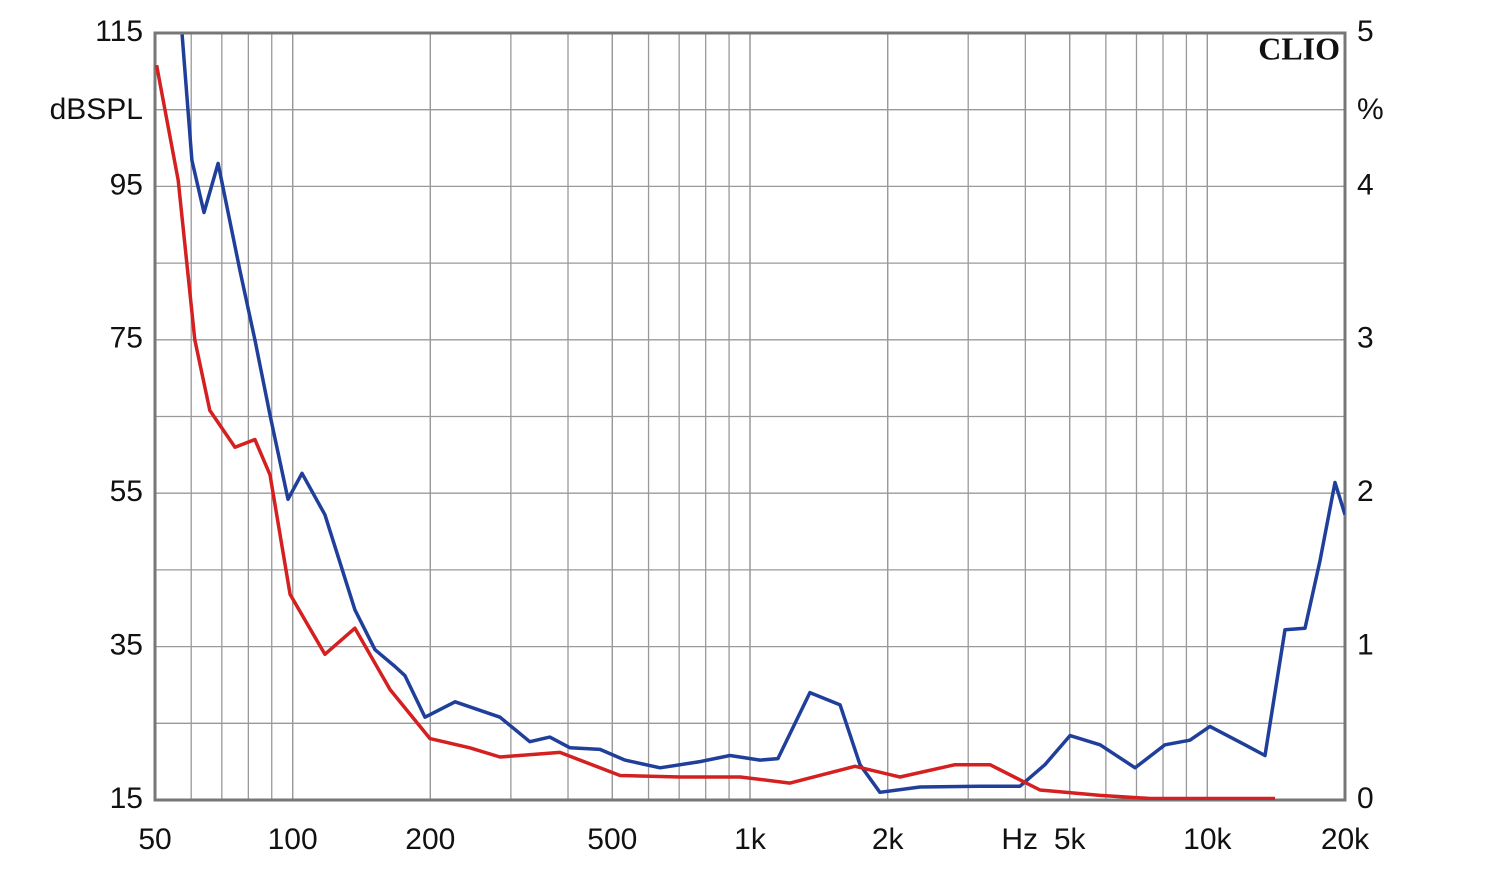 Image resolution: width=1500 pixels, height=875 pixels. I want to click on y2-tick-label: 3, so click(1365, 338).